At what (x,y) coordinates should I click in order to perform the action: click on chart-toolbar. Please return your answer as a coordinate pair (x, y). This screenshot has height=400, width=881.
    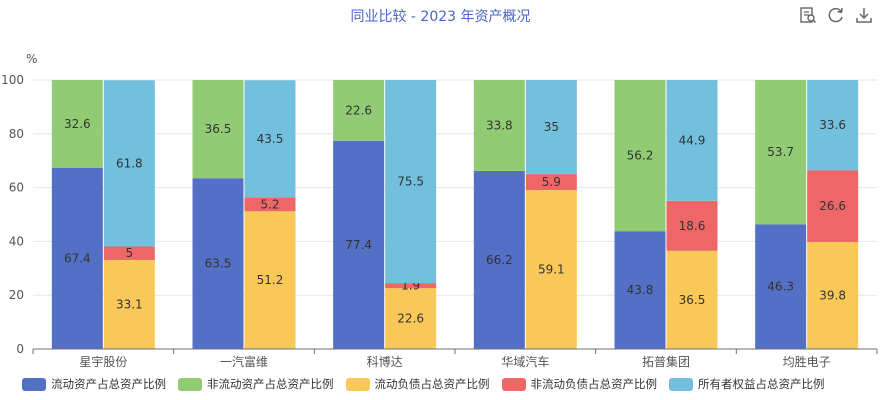
    Looking at the image, I should click on (836, 15).